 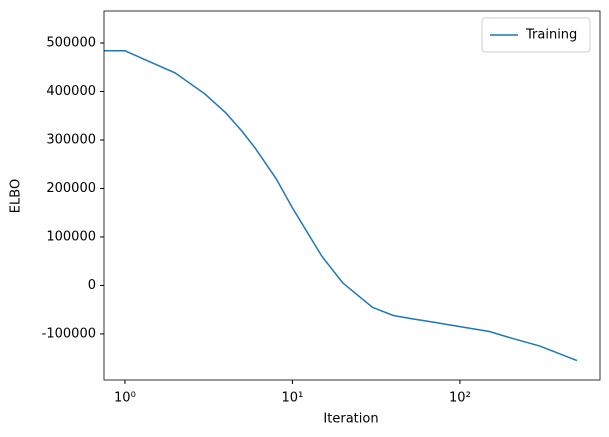 What do you see at coordinates (293, 398) in the screenshot?
I see `x-tick-label: 10¹` at bounding box center [293, 398].